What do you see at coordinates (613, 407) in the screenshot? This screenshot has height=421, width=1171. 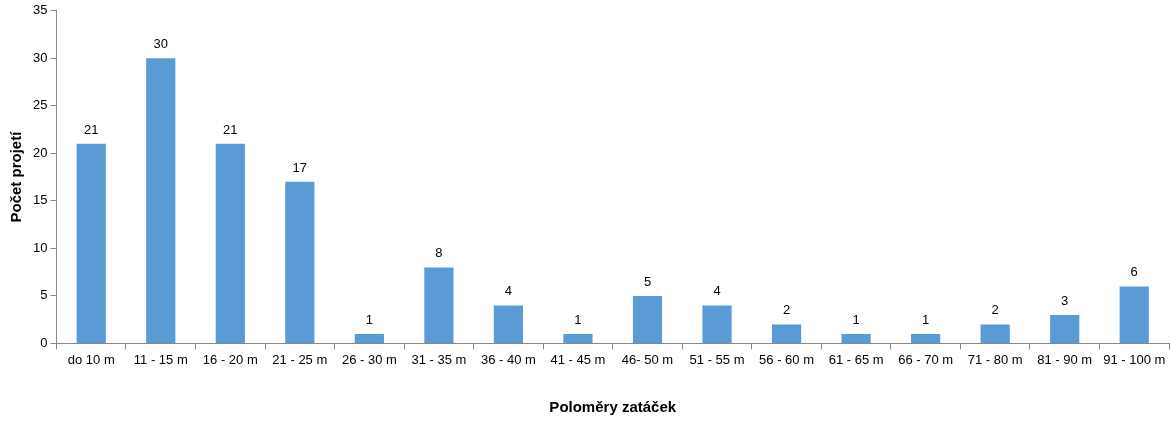 I see `x-axis-title: Poloměry zatáček` at bounding box center [613, 407].